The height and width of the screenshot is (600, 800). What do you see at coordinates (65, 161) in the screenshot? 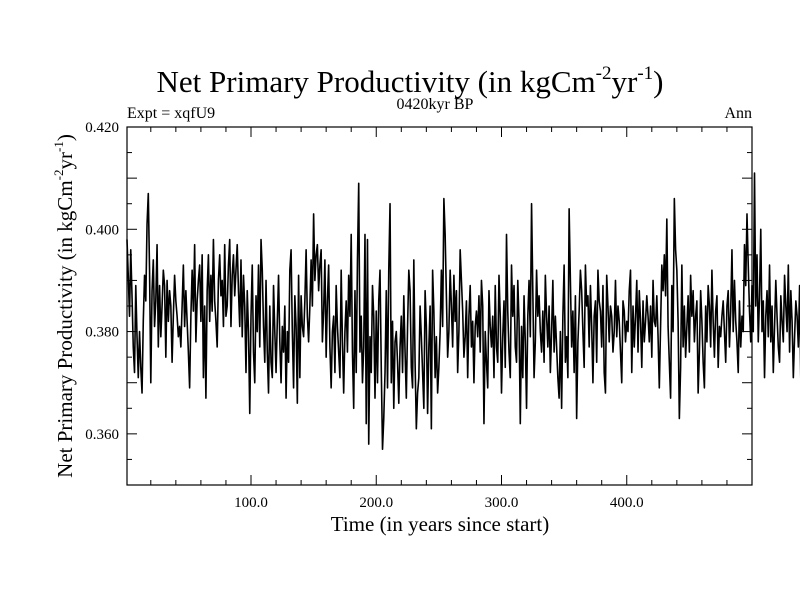
I see `y-axis-label-mid: yr` at bounding box center [65, 161].